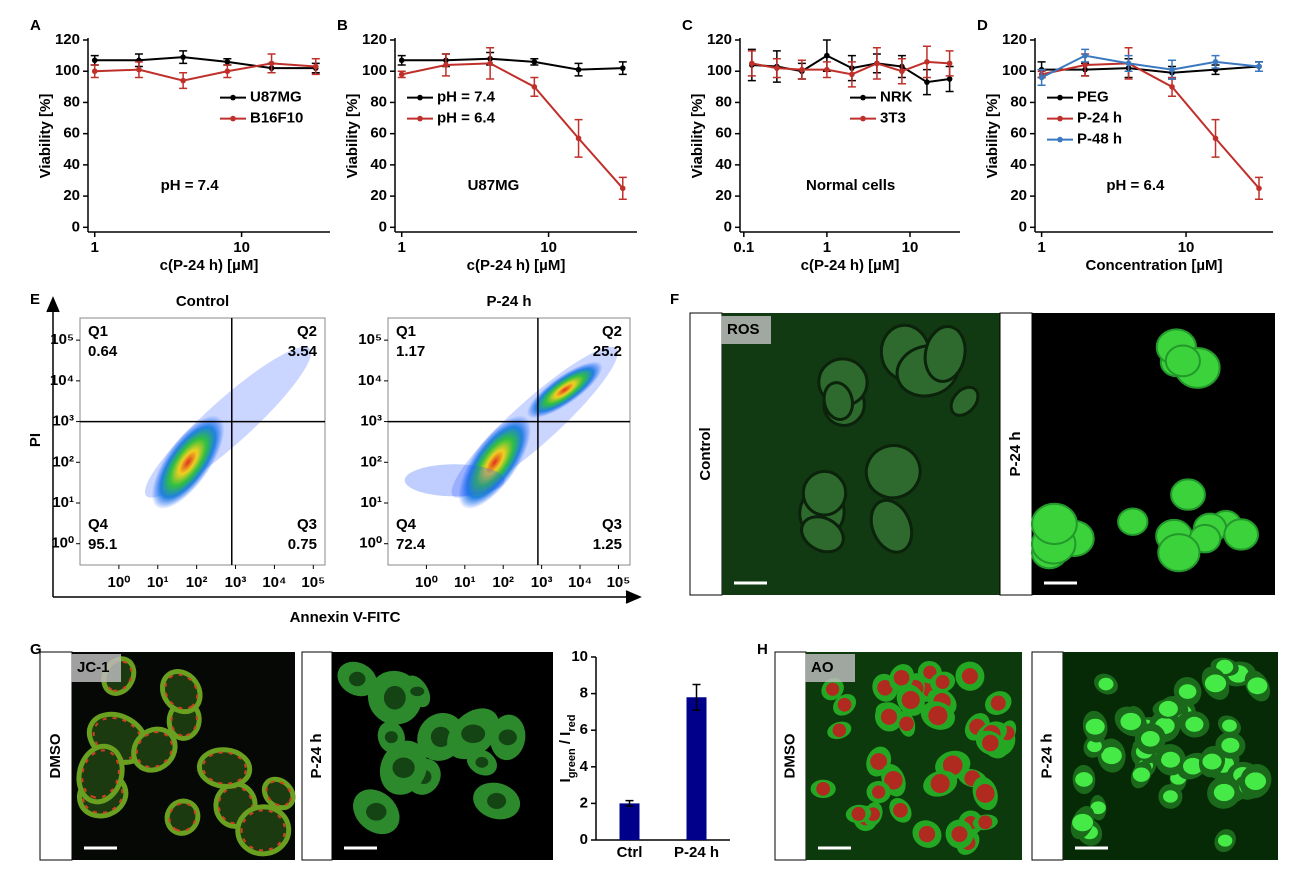 This screenshot has width=1306, height=889. What do you see at coordinates (102, 544) in the screenshot?
I see `quadrant-value: 95.1` at bounding box center [102, 544].